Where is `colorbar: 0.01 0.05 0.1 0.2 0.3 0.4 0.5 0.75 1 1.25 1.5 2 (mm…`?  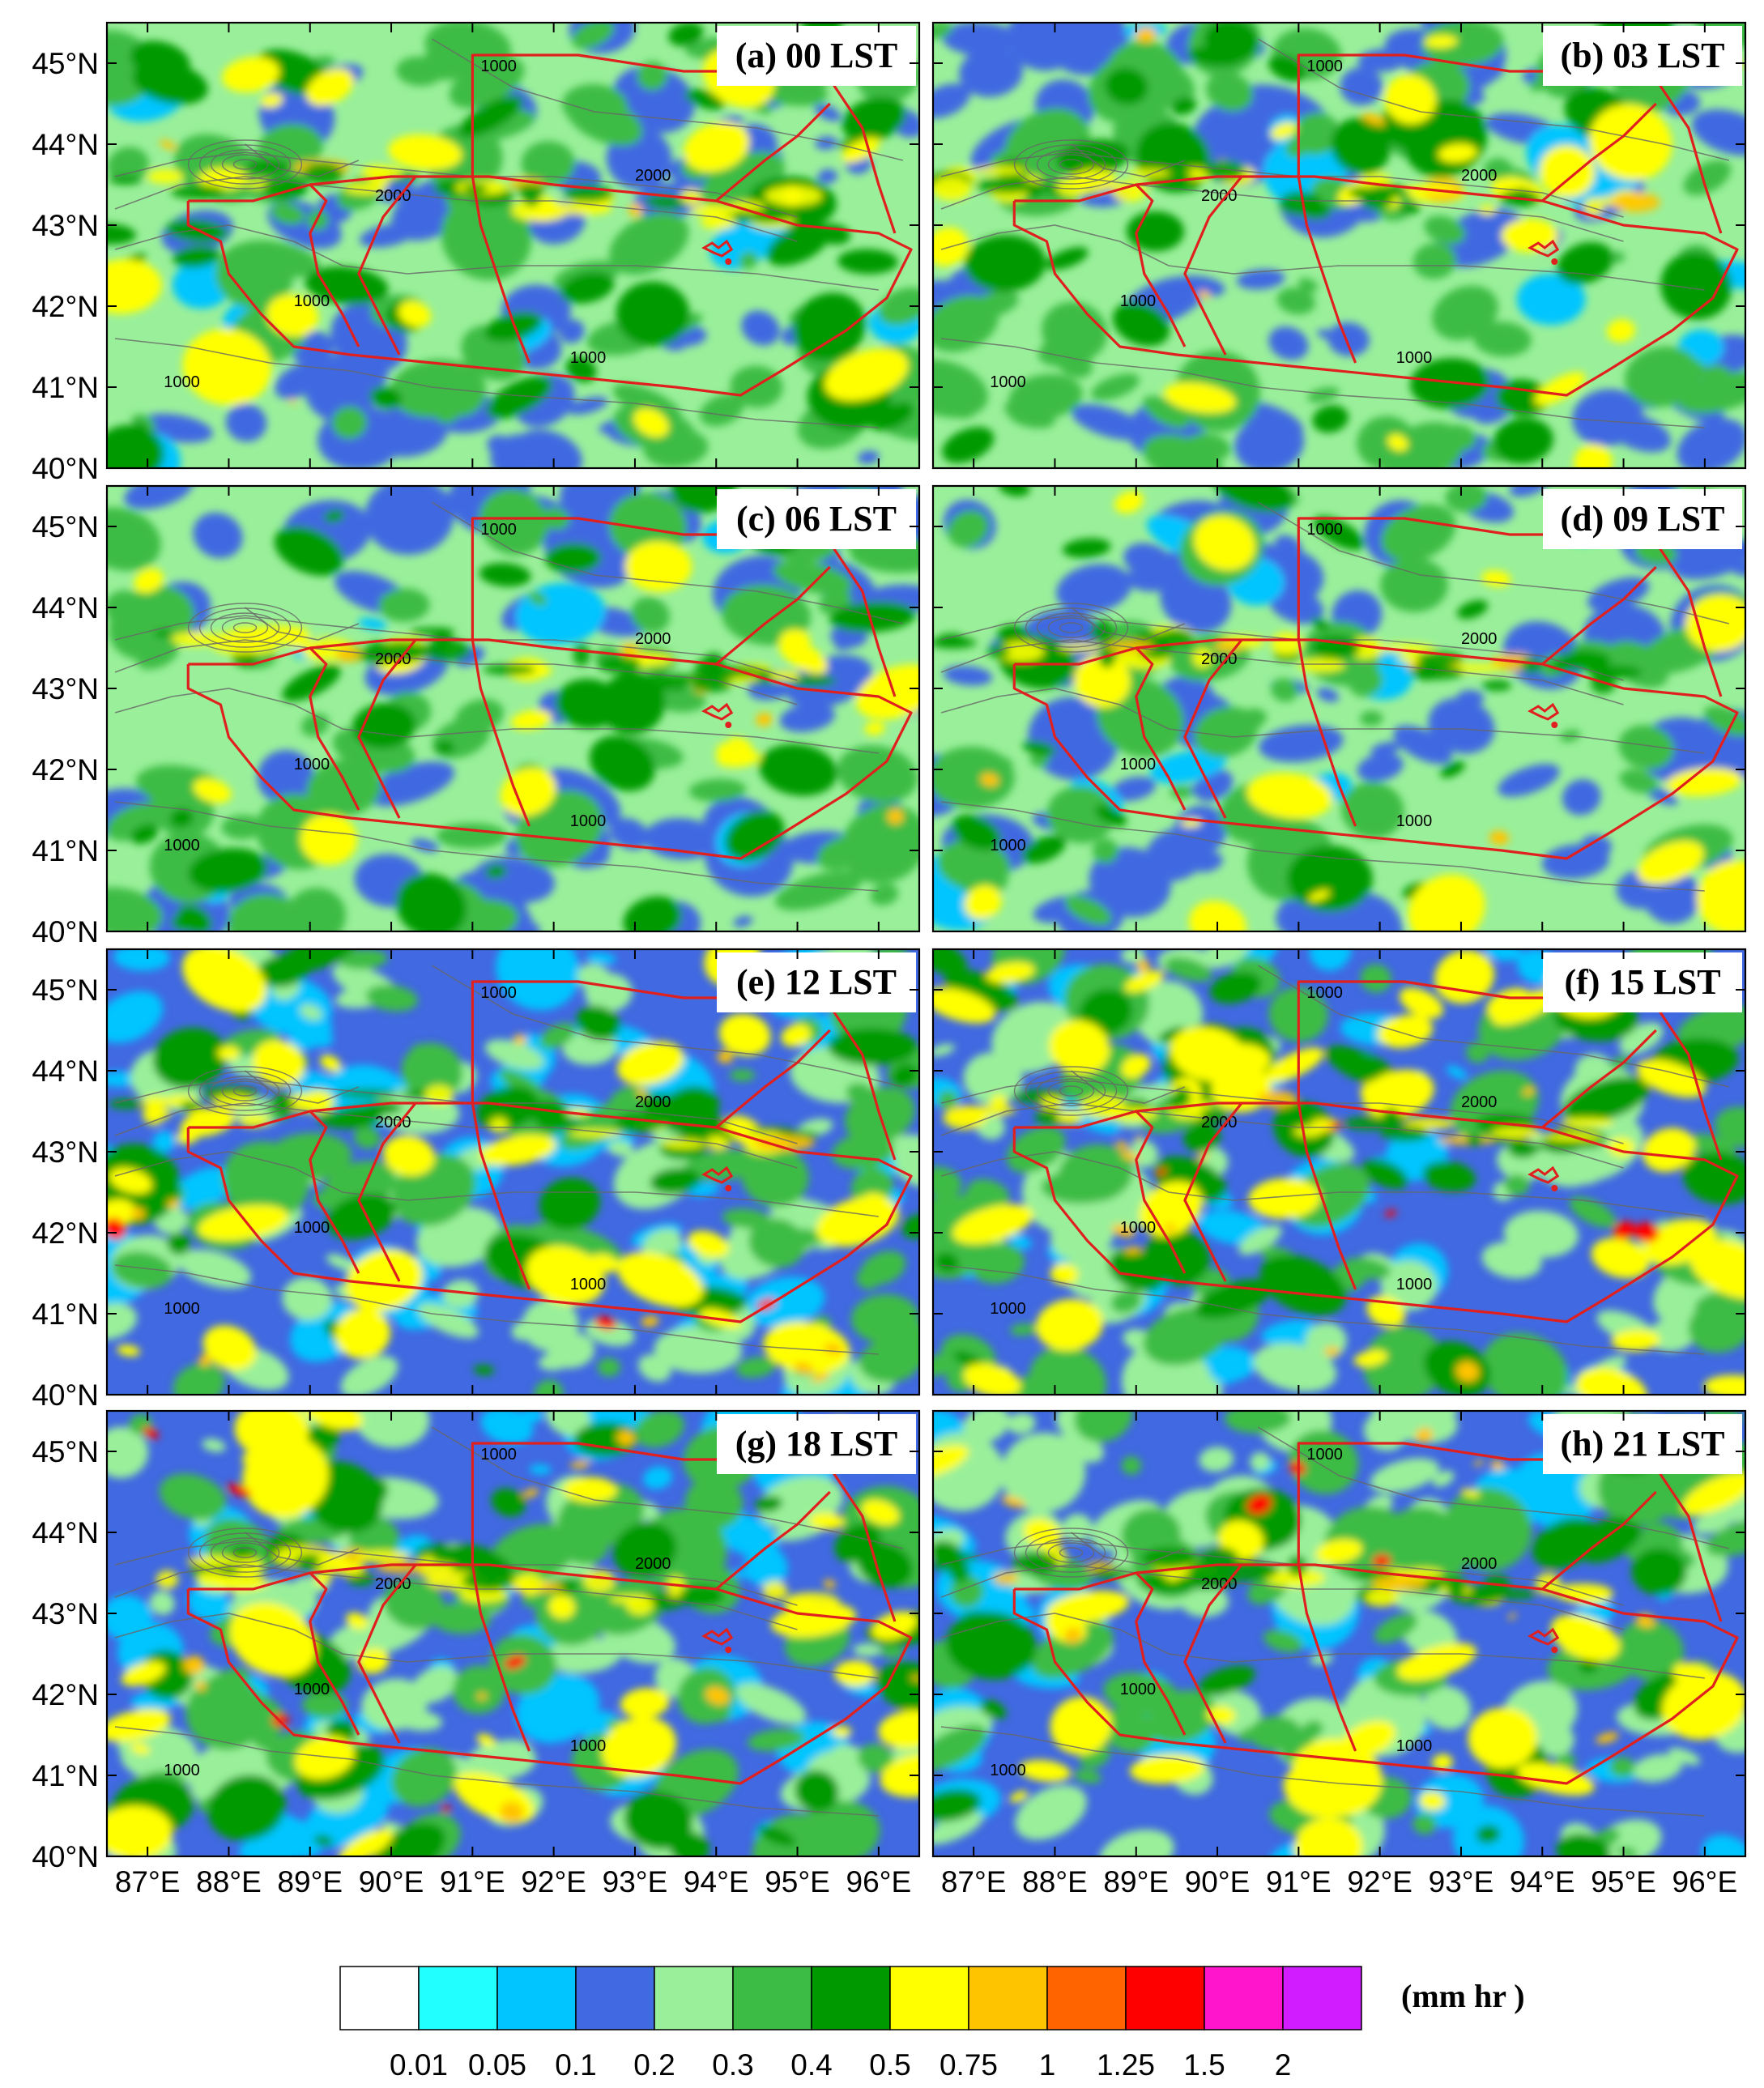 colorbar: 0.01 0.05 0.1 0.2 0.3 0.4 0.5 0.75 1 1.25 1.5 2 (mm… is located at coordinates (932, 2024).